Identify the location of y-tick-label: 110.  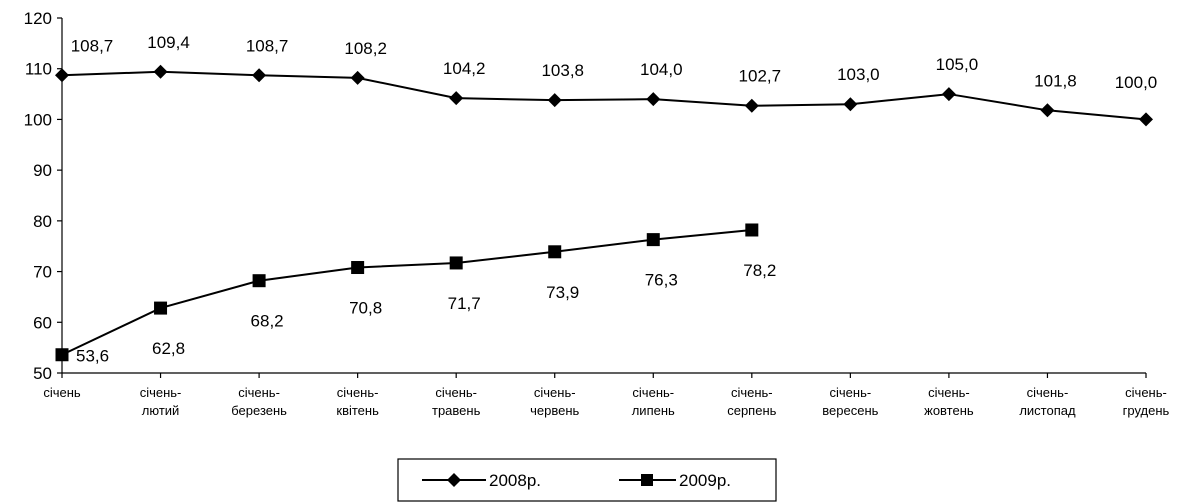
(38, 69).